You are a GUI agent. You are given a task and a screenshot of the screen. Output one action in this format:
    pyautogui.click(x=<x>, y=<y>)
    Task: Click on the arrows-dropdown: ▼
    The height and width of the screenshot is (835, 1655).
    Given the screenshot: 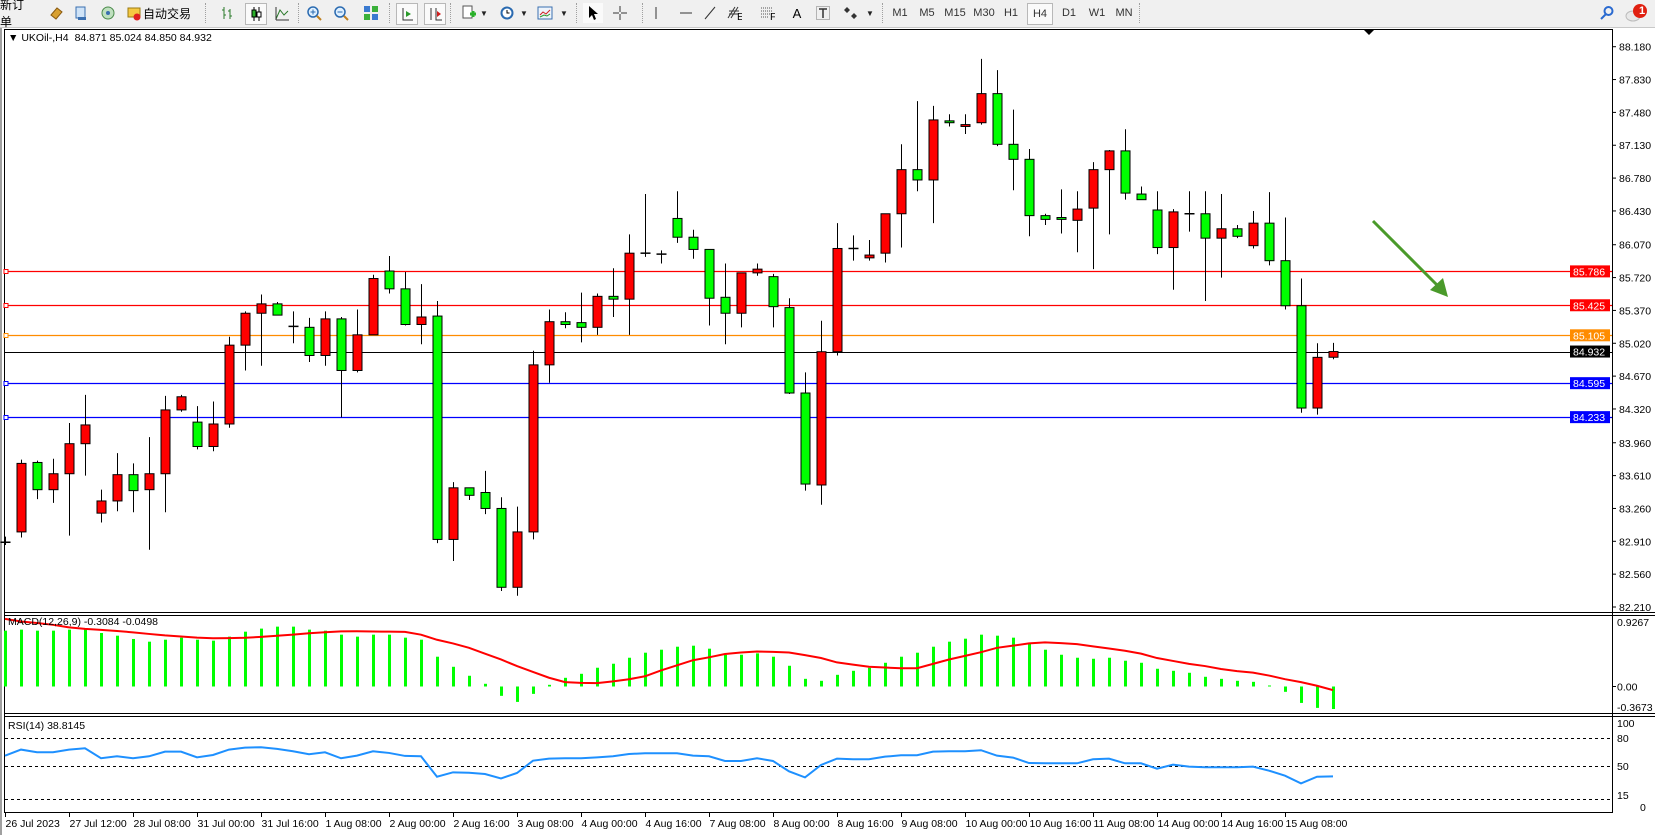 What is the action you would take?
    pyautogui.click(x=870, y=13)
    